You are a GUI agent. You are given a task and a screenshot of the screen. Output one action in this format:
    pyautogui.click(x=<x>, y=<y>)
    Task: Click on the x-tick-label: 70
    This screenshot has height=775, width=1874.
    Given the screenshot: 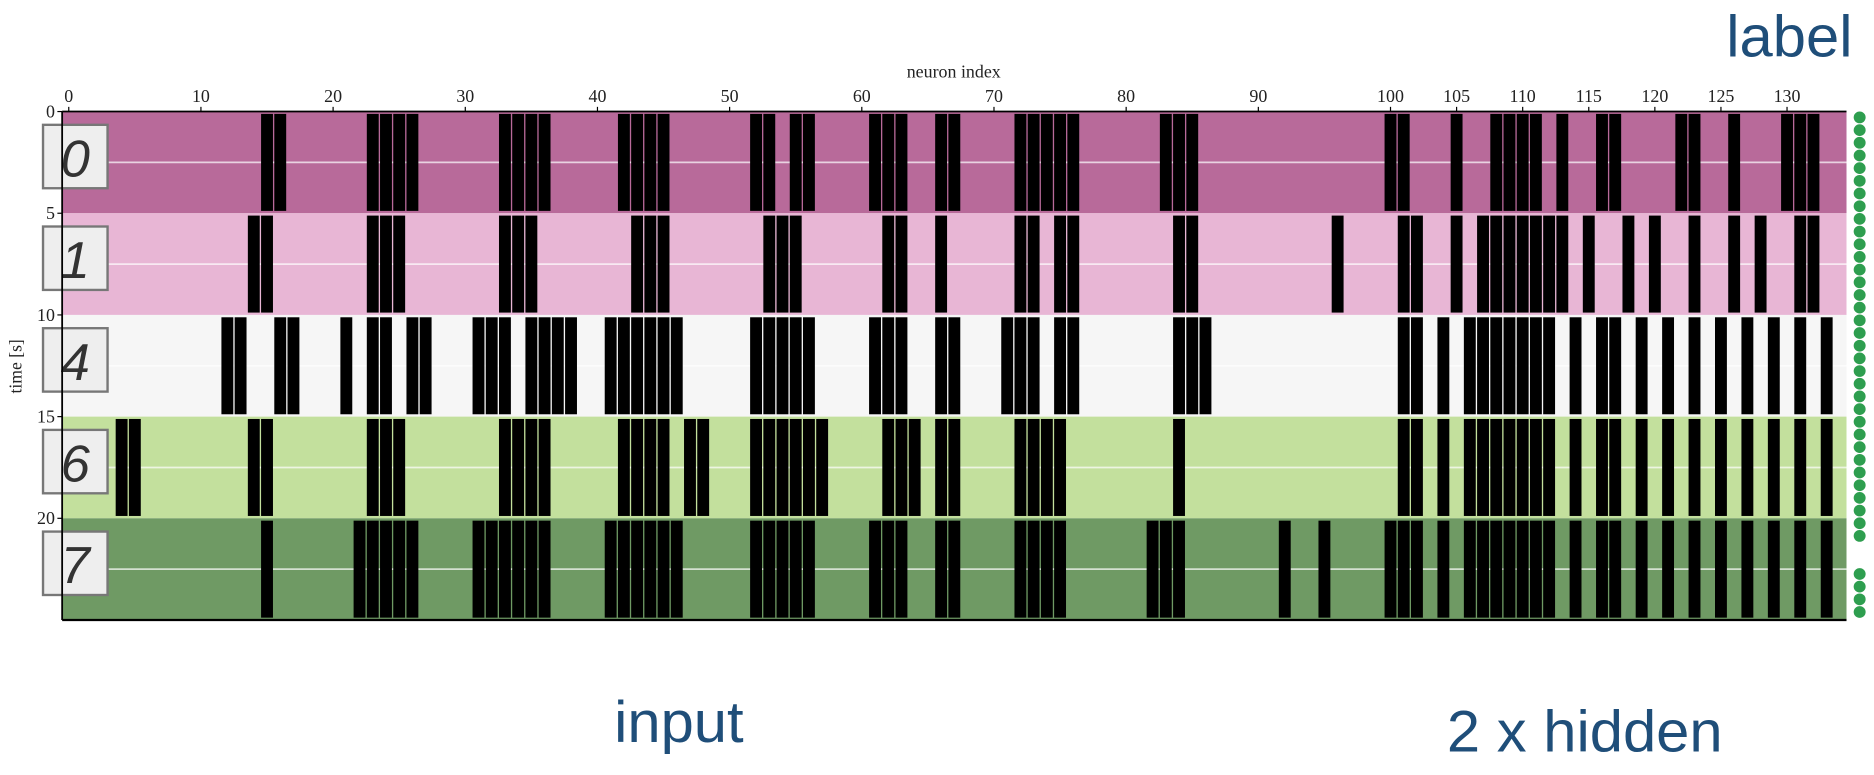 What is the action you would take?
    pyautogui.click(x=994, y=96)
    